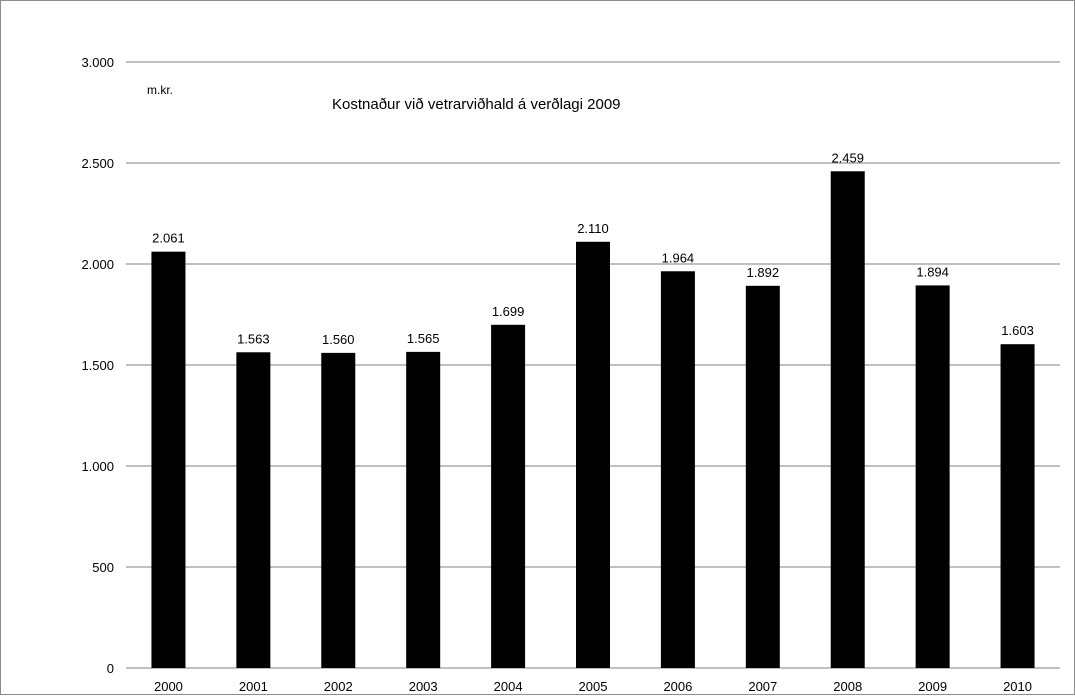 This screenshot has width=1075, height=700. Describe the element at coordinates (97, 264) in the screenshot. I see `y-tick-label: 2.000` at that location.